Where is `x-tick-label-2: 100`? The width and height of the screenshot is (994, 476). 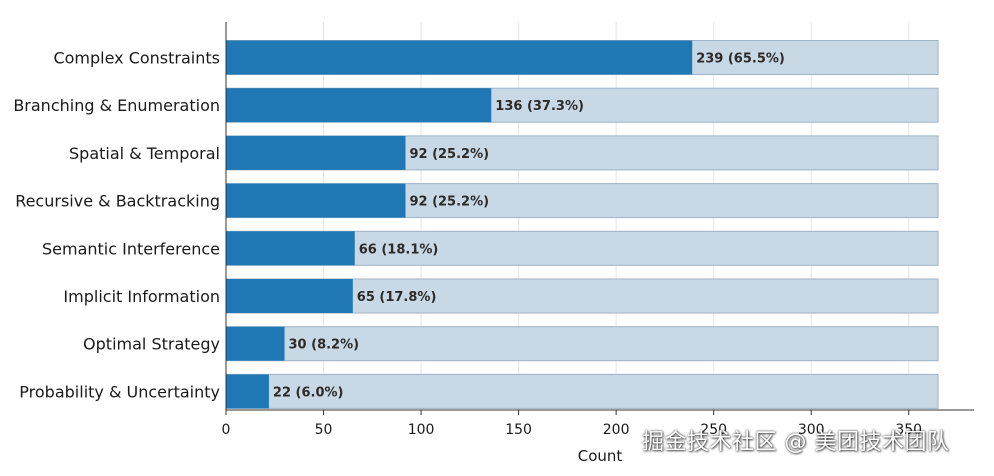
x-tick-label-2: 100 is located at coordinates (421, 430).